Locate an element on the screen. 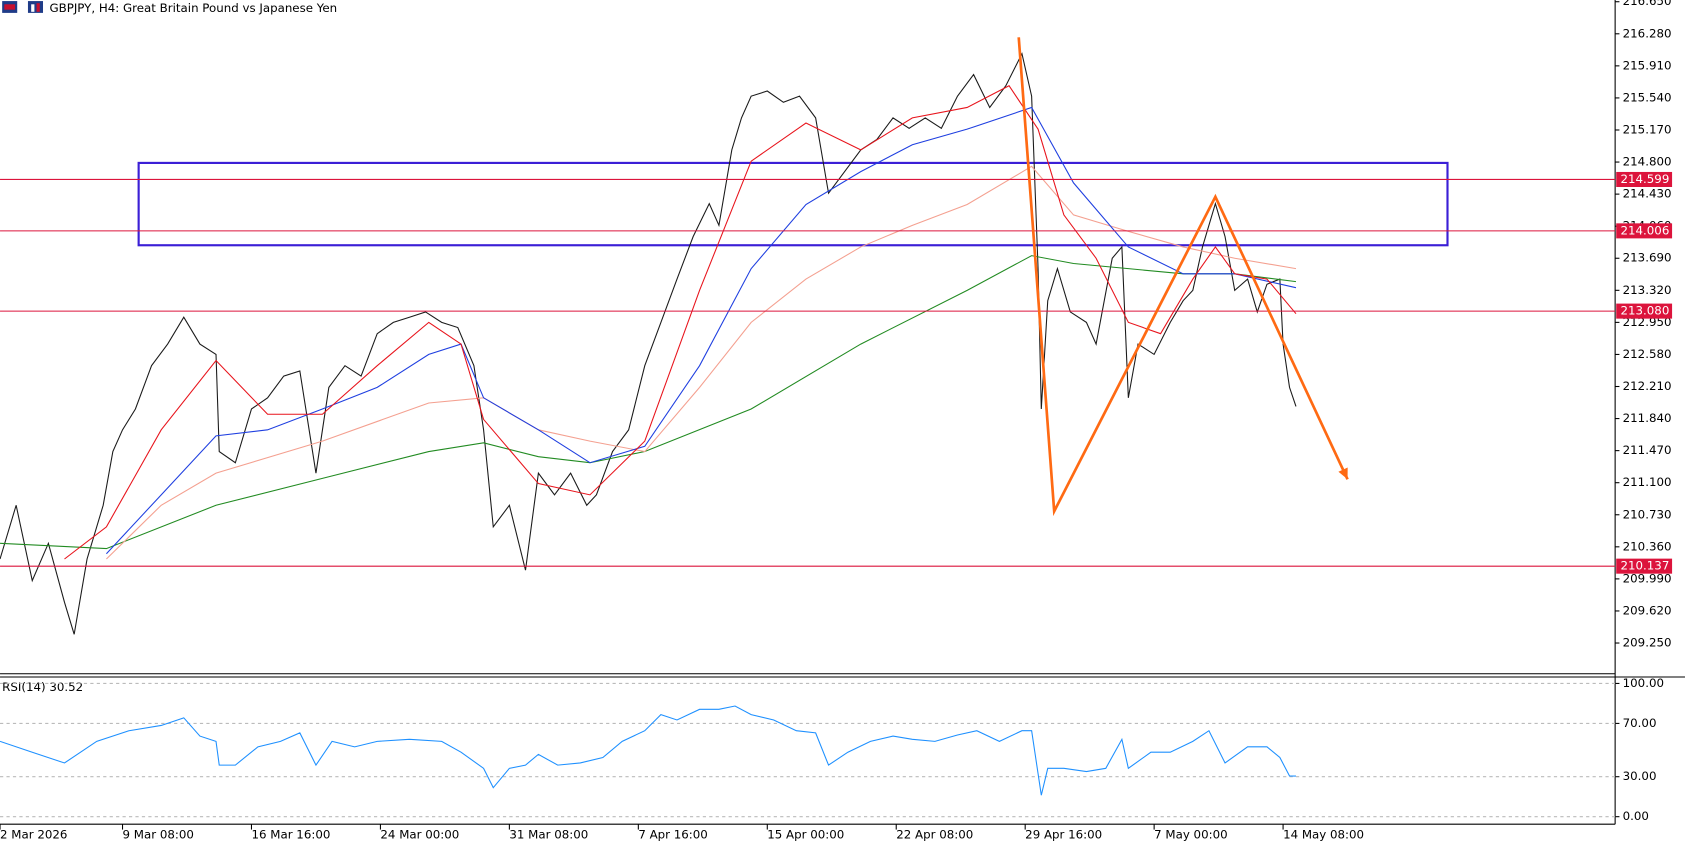 This screenshot has width=1685, height=850. y-tick-label: 216.280 is located at coordinates (1647, 33).